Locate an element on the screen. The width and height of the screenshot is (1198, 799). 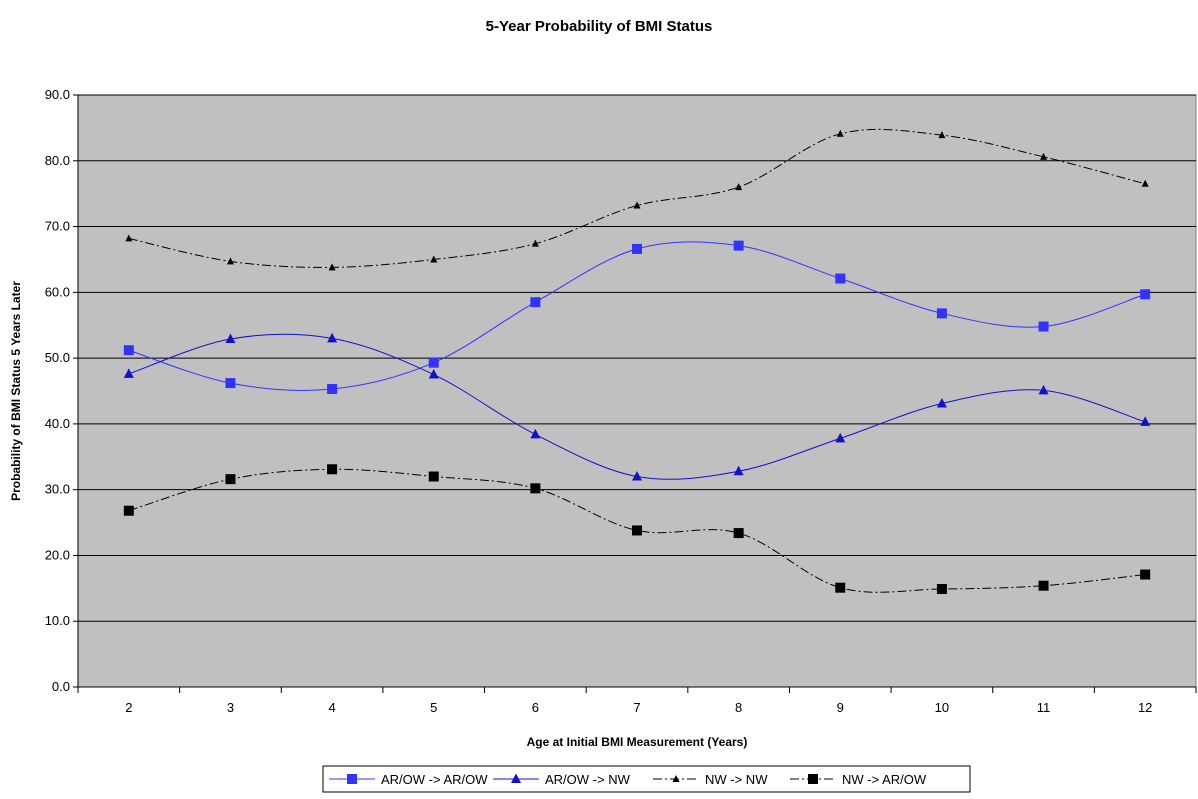
series-line is located at coordinates (637, 198).